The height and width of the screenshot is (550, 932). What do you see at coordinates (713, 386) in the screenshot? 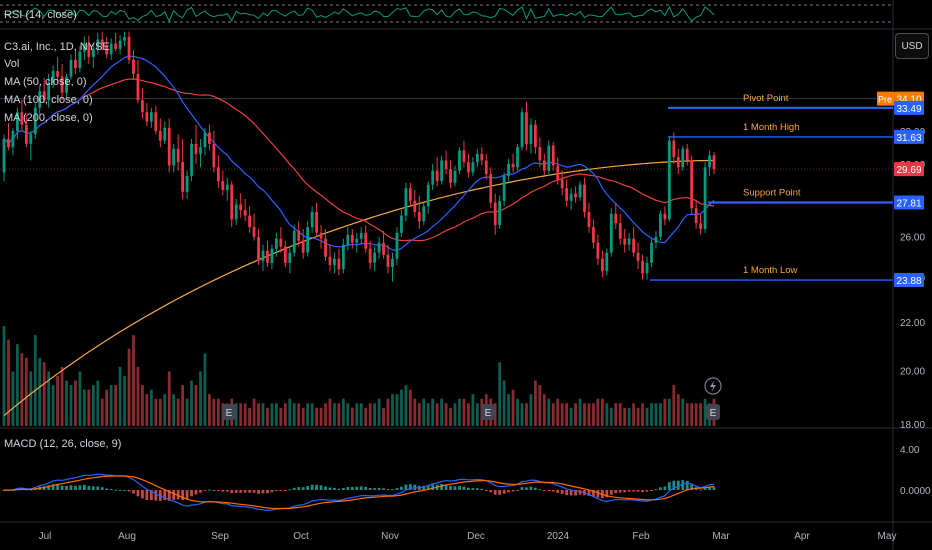
I see `lightning-event-icon` at bounding box center [713, 386].